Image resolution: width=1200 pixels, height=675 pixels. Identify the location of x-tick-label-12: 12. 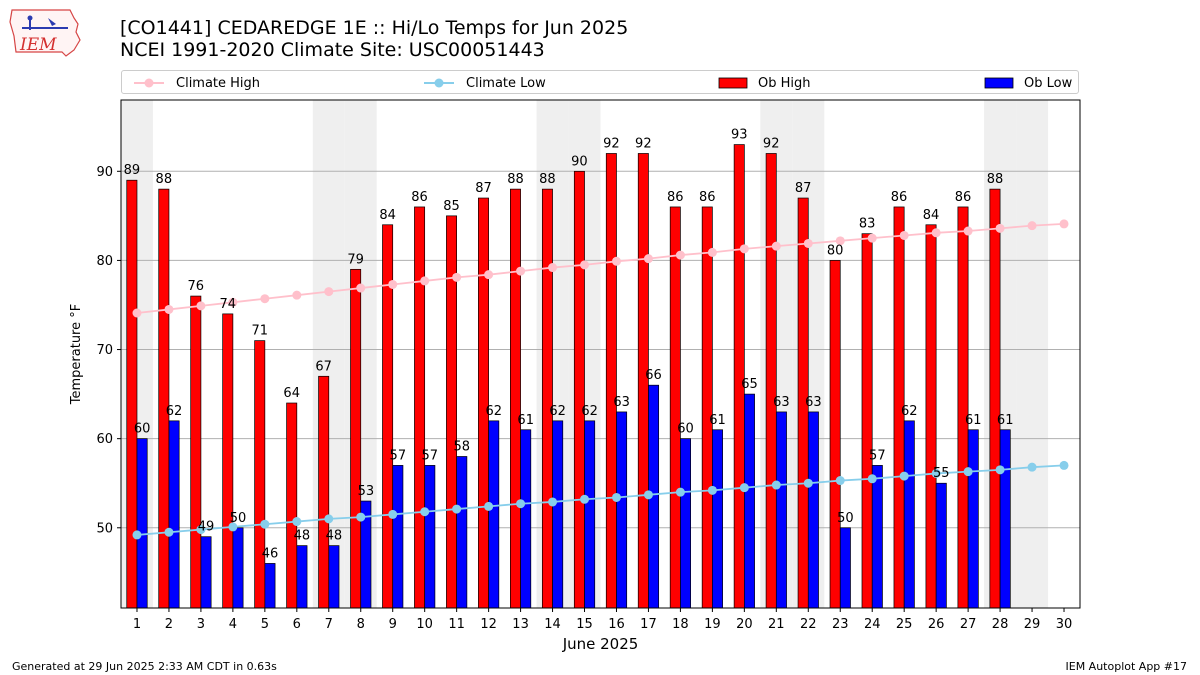
(488, 624).